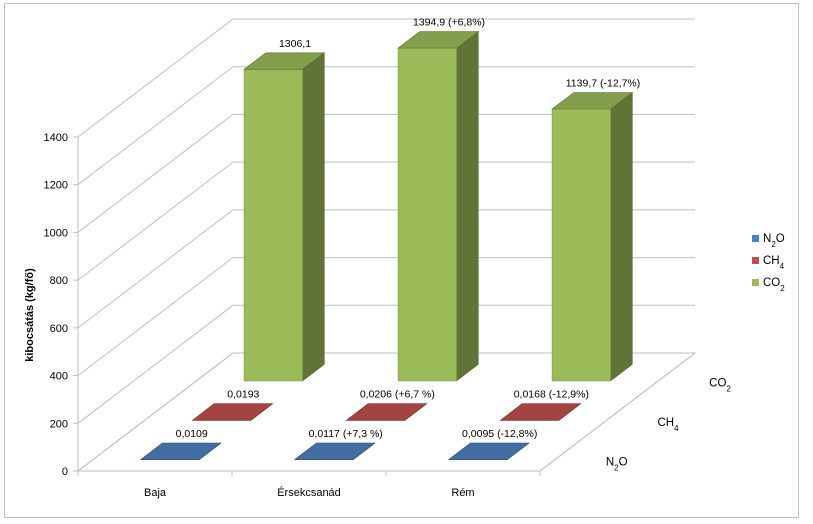  I want to click on legend-item: N2O, so click(768, 241).